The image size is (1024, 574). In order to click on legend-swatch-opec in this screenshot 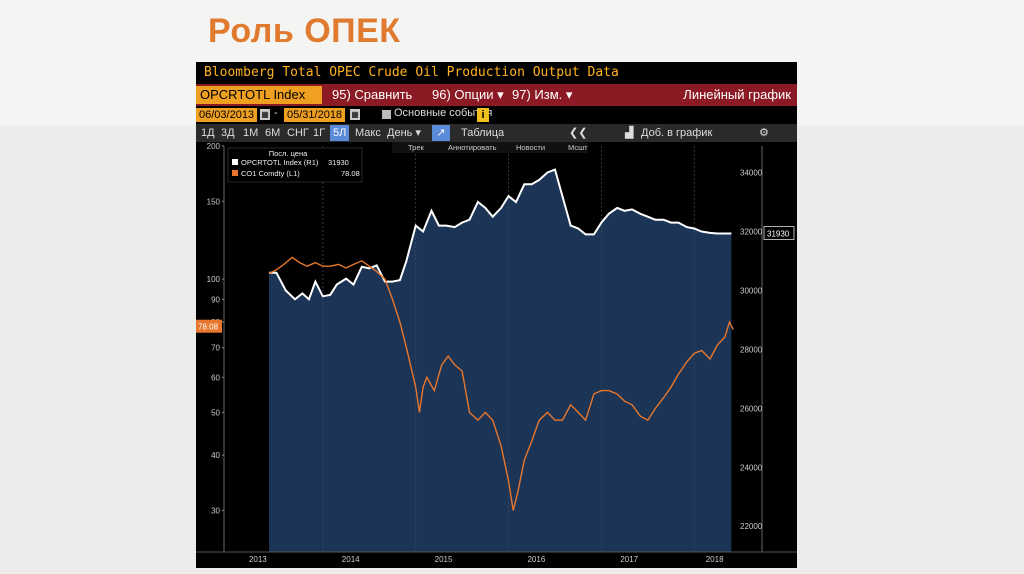, I will do `click(235, 162)`.